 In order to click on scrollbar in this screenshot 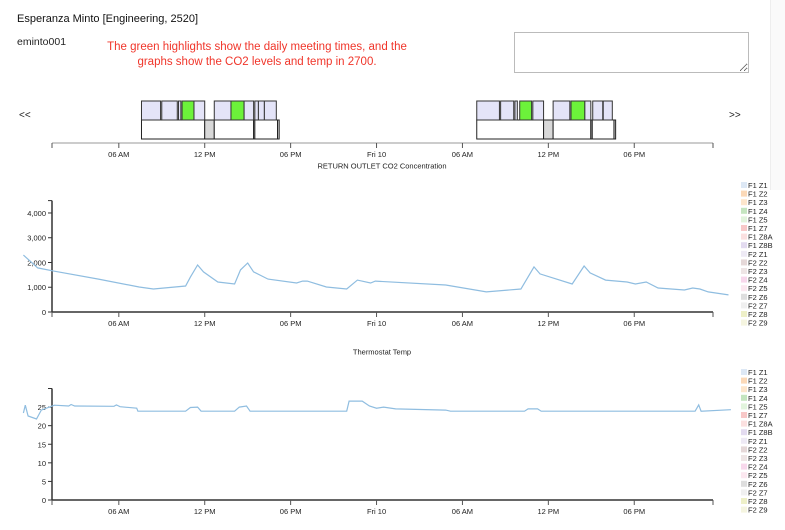, I will do `click(777, 95)`.